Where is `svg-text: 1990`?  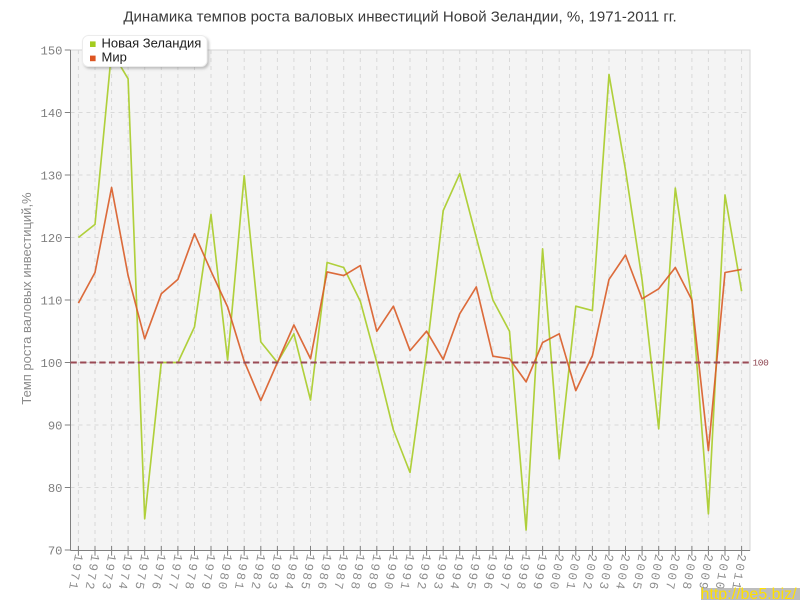
svg-text: 1990 is located at coordinates (390, 572).